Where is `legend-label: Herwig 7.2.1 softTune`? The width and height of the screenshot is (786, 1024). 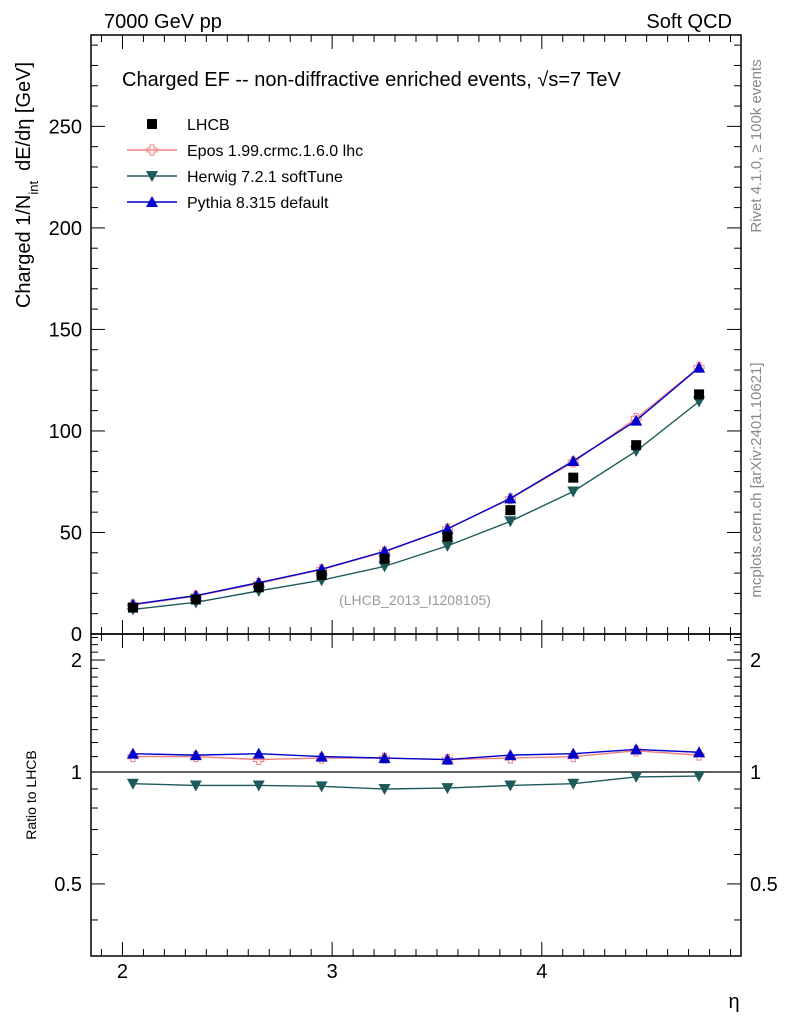
legend-label: Herwig 7.2.1 softTune is located at coordinates (265, 177).